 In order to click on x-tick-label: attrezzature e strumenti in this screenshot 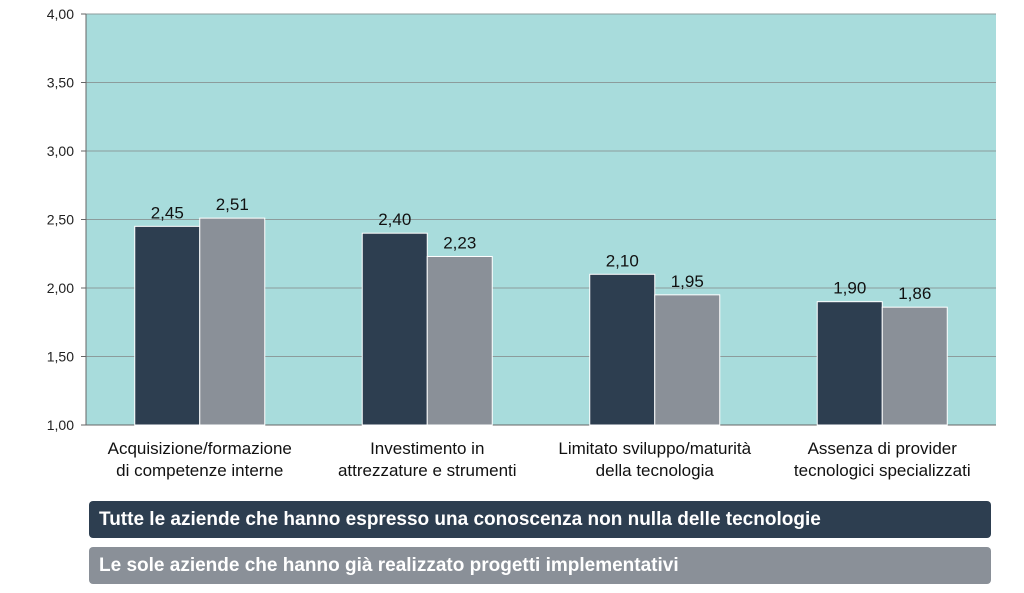, I will do `click(427, 470)`.